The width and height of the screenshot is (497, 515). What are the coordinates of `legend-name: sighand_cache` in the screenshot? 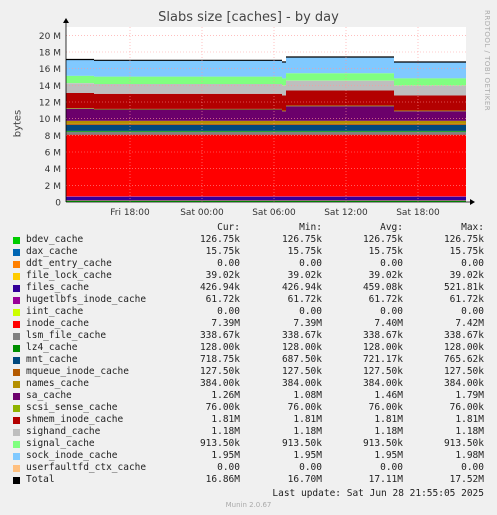 It's located at (63, 431).